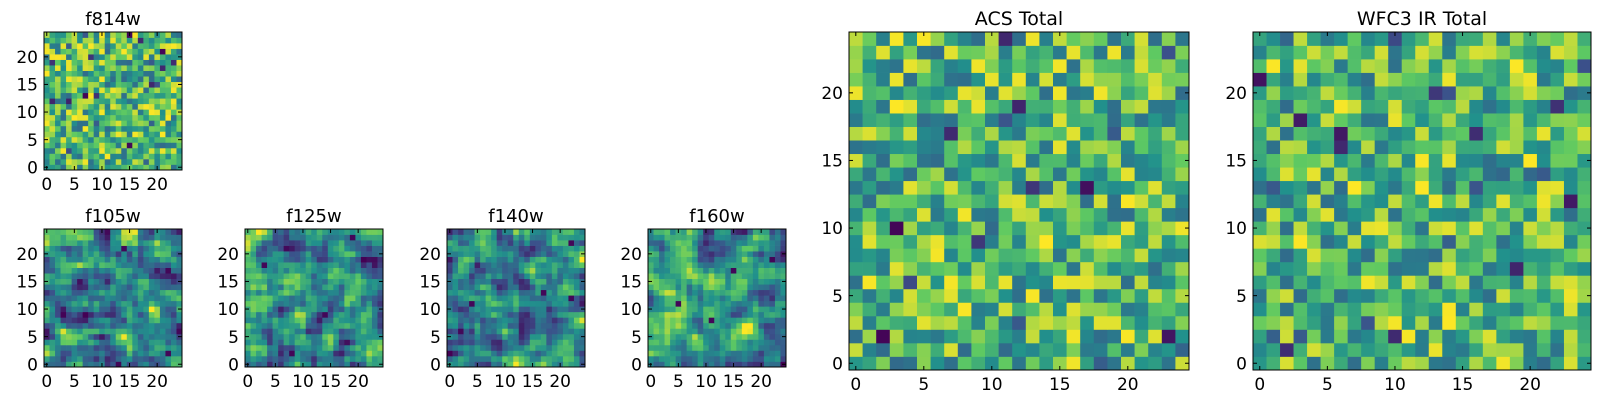 Image resolution: width=1600 pixels, height=400 pixels. What do you see at coordinates (303, 382) in the screenshot?
I see `x-tick-label: 10` at bounding box center [303, 382].